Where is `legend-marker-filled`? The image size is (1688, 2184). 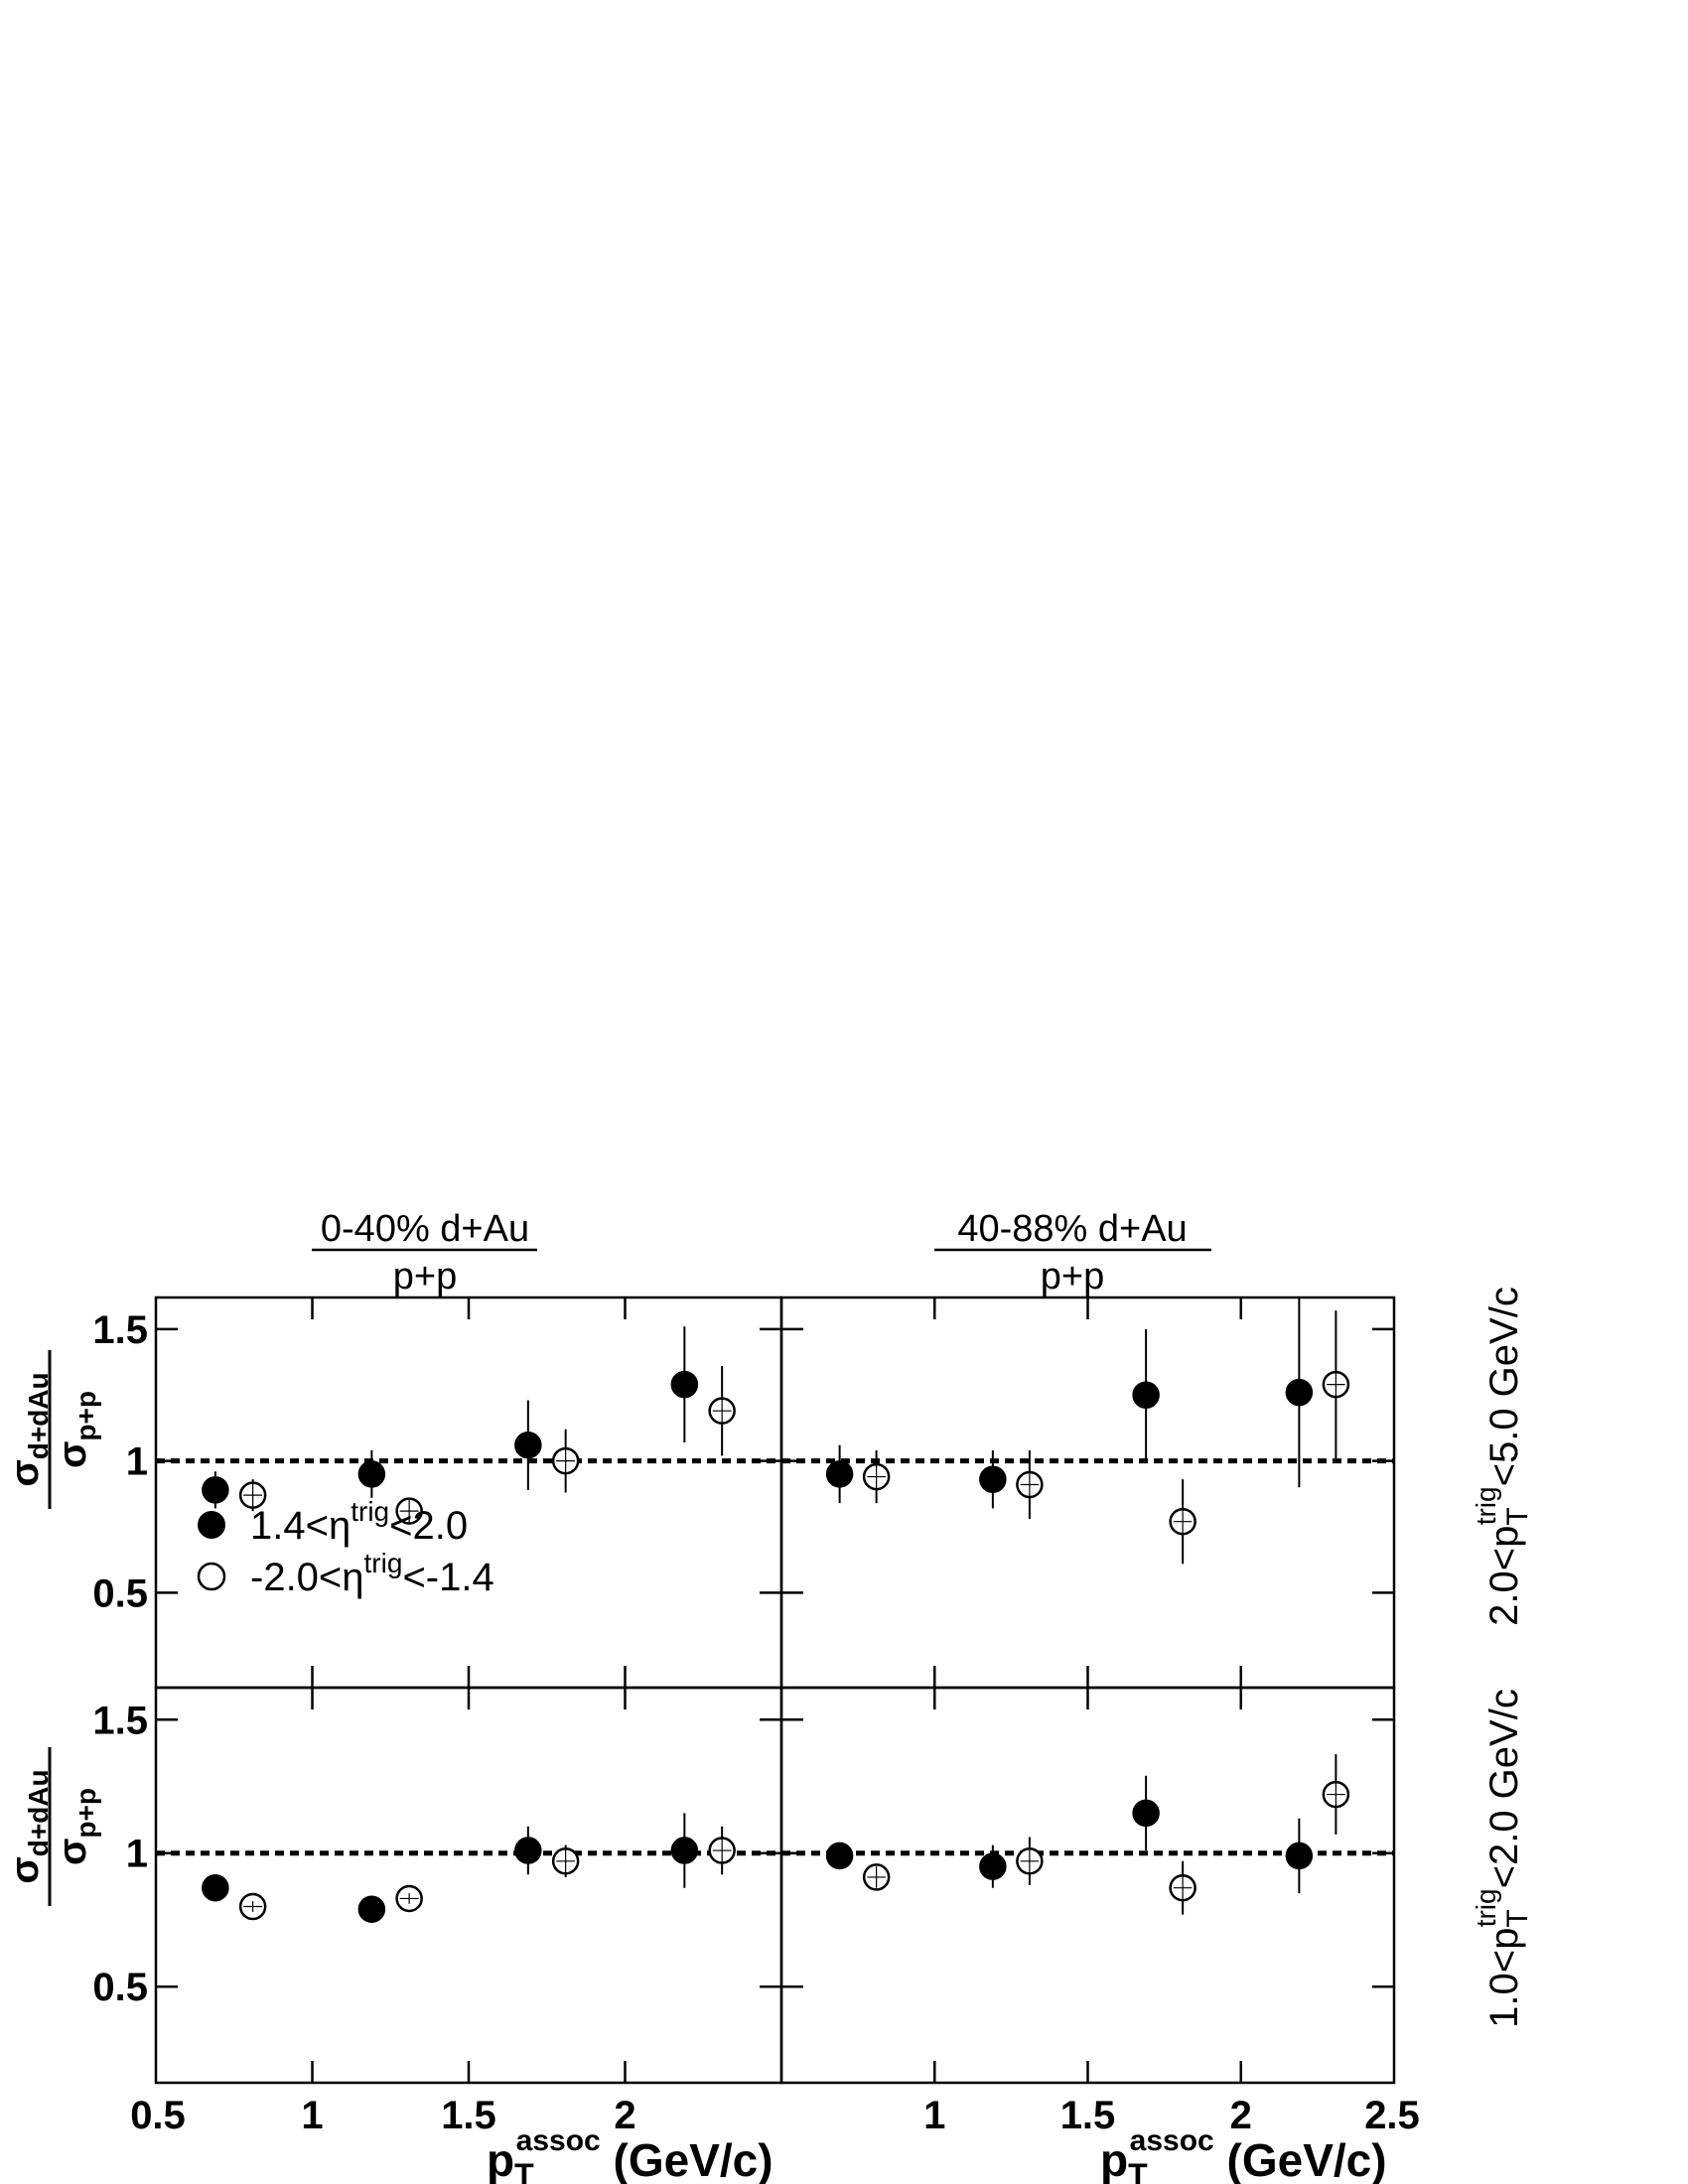 legend-marker-filled is located at coordinates (211, 1525).